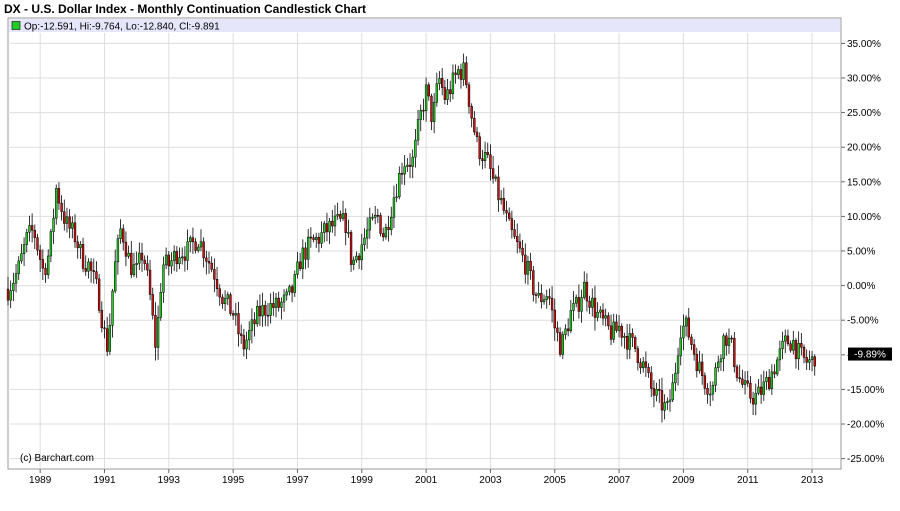 The height and width of the screenshot is (511, 900). I want to click on y-tick-label: 20.00%, so click(864, 148).